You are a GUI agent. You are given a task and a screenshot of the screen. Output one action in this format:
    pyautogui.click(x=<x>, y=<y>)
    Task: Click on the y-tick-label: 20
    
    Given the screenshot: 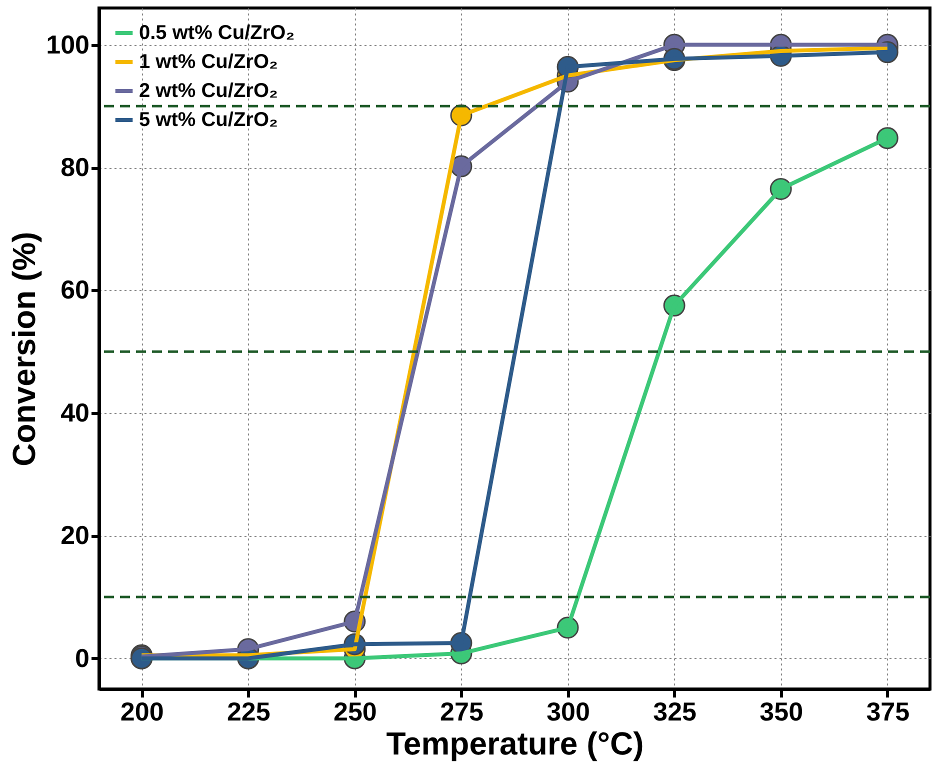 What is the action you would take?
    pyautogui.click(x=75, y=535)
    